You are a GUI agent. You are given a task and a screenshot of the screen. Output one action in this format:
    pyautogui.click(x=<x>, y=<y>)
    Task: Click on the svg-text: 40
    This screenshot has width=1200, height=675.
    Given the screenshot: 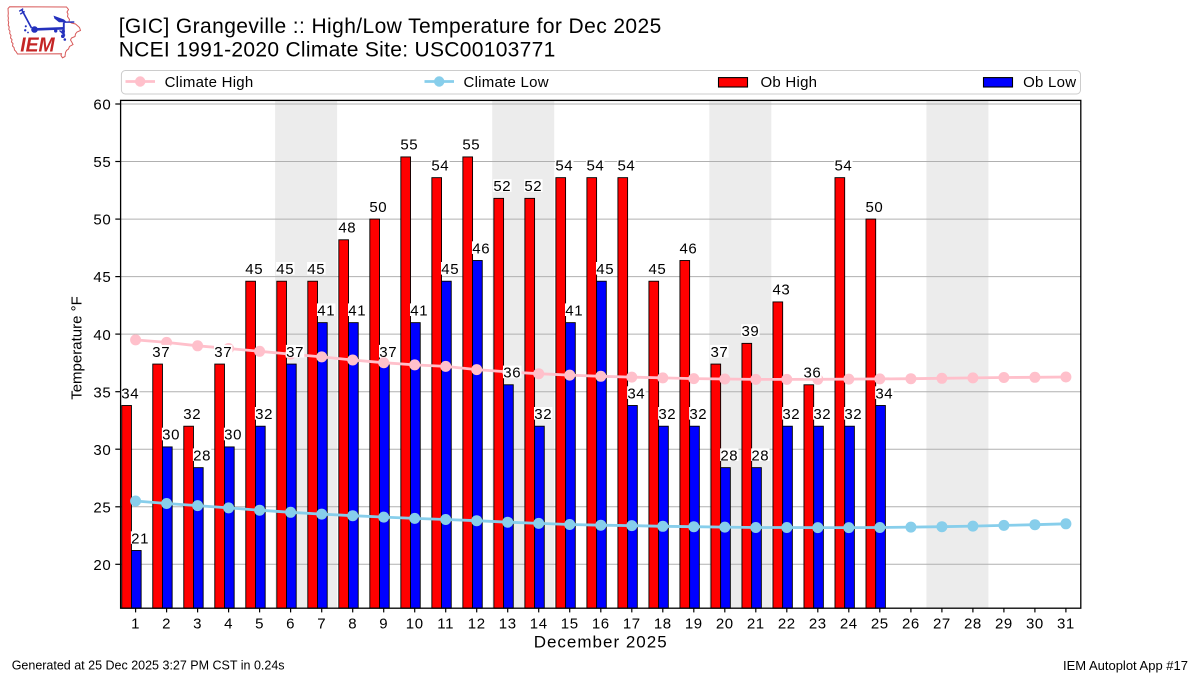 What is the action you would take?
    pyautogui.click(x=102, y=335)
    